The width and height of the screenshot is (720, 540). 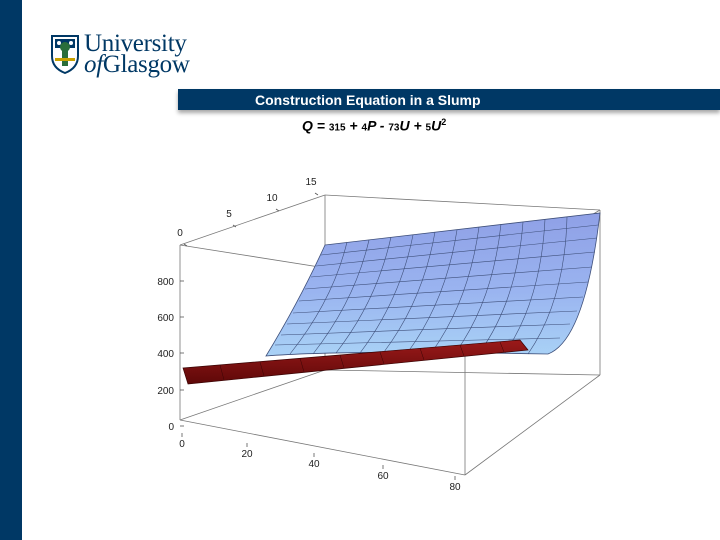 I want to click on z-axis: 0 200 400 600 800, so click(x=170, y=355).